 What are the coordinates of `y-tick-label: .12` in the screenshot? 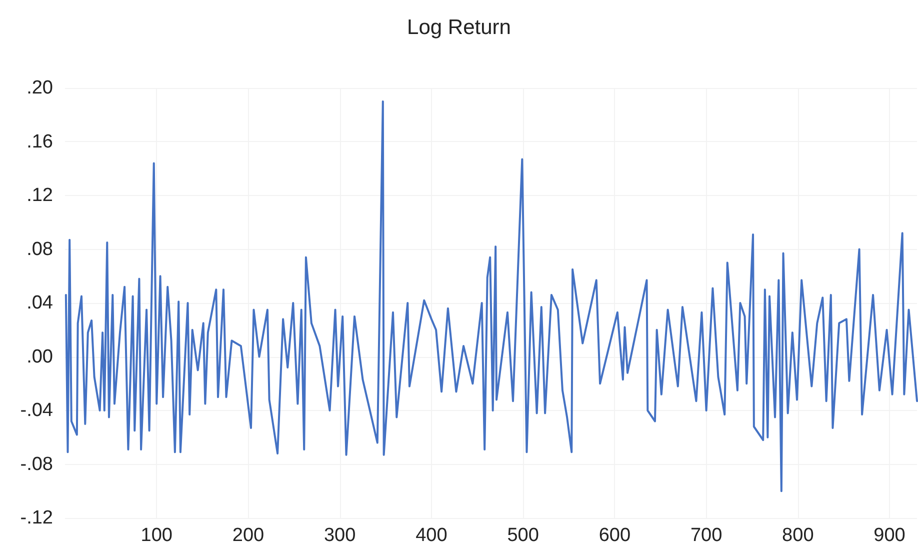 It's located at (39, 195).